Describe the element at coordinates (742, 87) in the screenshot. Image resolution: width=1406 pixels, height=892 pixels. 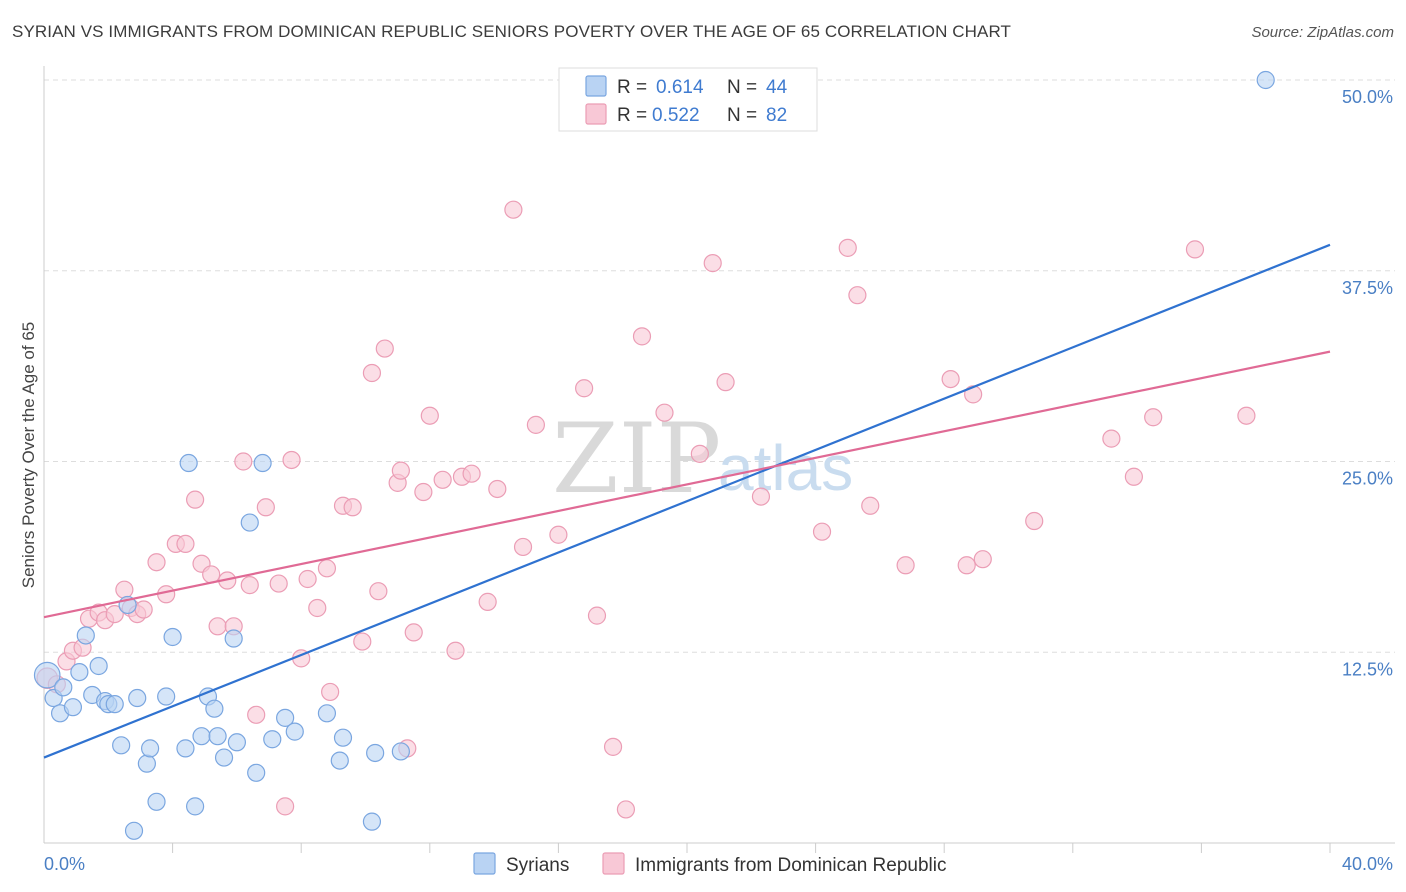
I see `legend-n-label-syrians: N =` at that location.